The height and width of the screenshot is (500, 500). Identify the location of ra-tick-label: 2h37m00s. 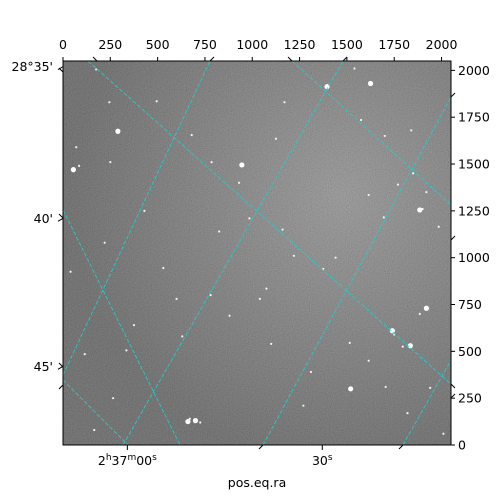
(127, 460).